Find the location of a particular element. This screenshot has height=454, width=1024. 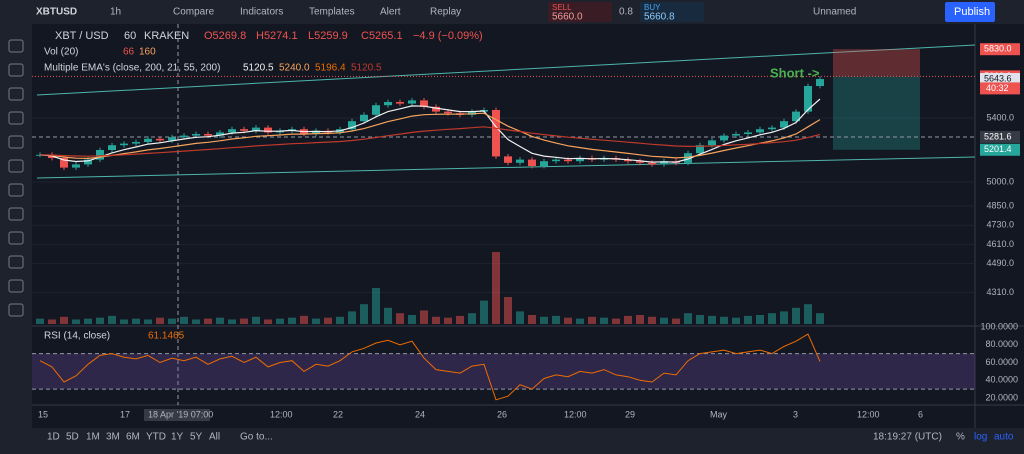

range-button: YTD is located at coordinates (156, 437).